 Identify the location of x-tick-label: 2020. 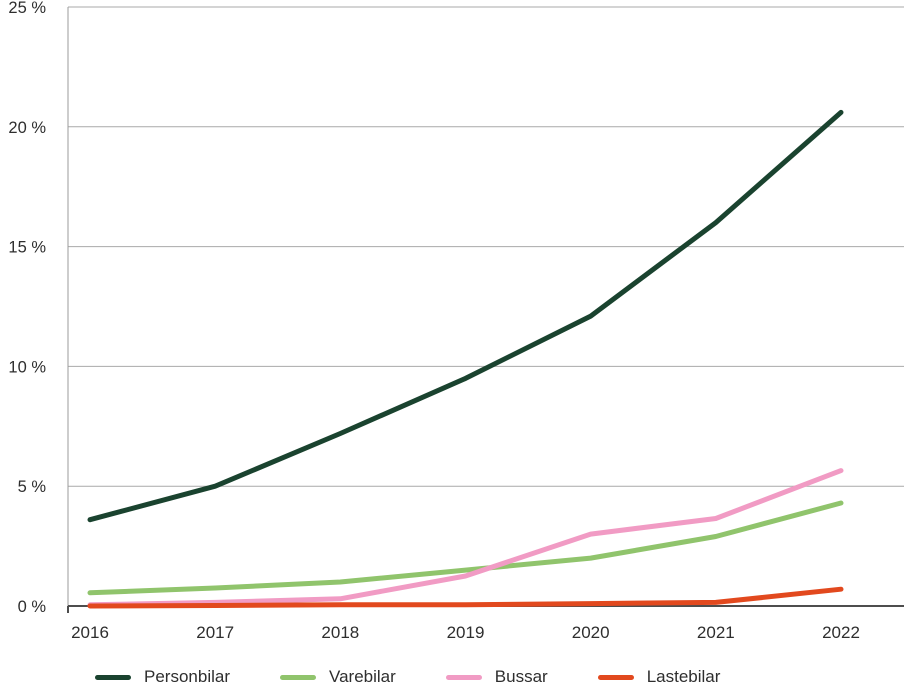
(591, 632).